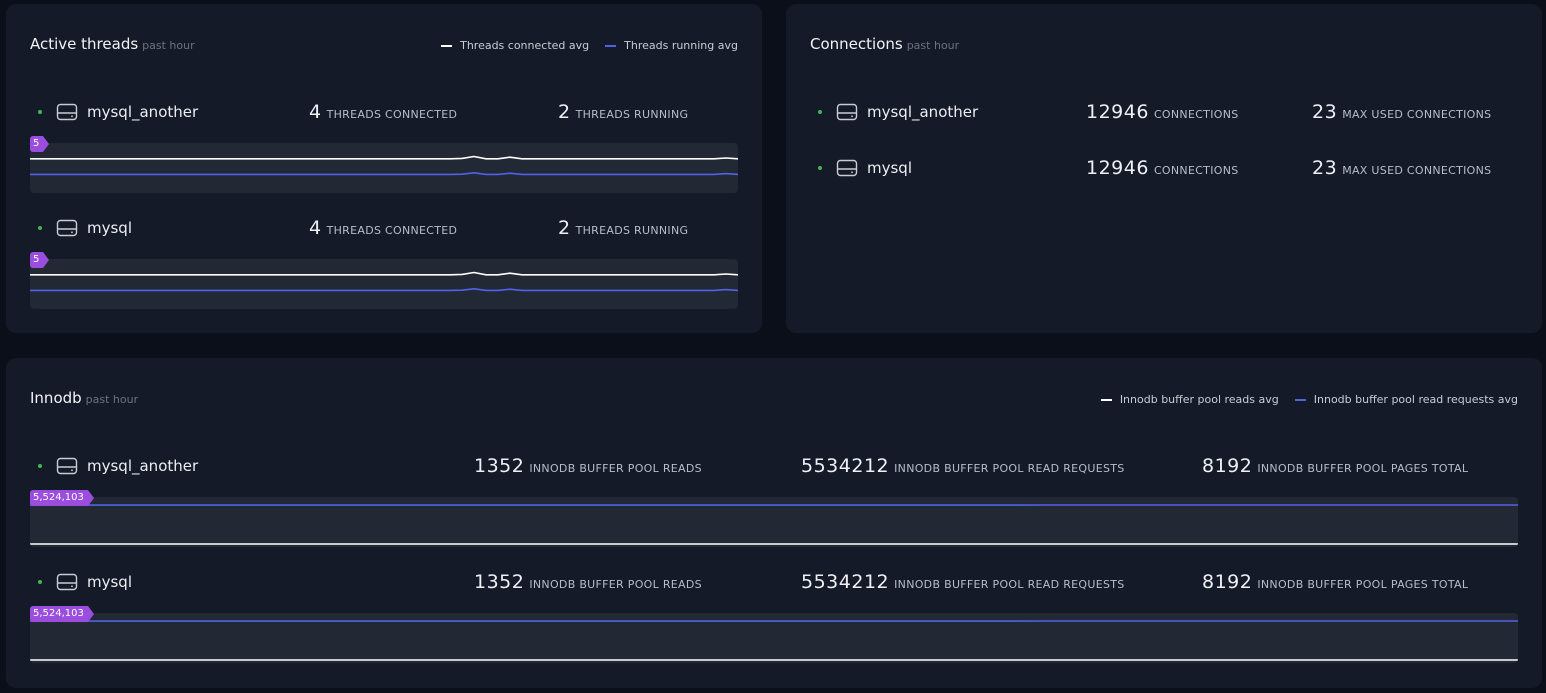 The image size is (1546, 693). I want to click on card-title-text: Connections, so click(856, 44).